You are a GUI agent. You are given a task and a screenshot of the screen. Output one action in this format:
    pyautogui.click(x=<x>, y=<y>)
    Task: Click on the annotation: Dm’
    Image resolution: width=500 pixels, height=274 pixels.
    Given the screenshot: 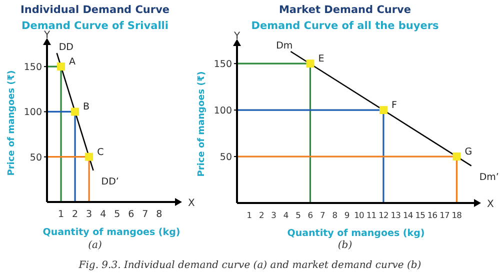 What is the action you would take?
    pyautogui.click(x=489, y=177)
    